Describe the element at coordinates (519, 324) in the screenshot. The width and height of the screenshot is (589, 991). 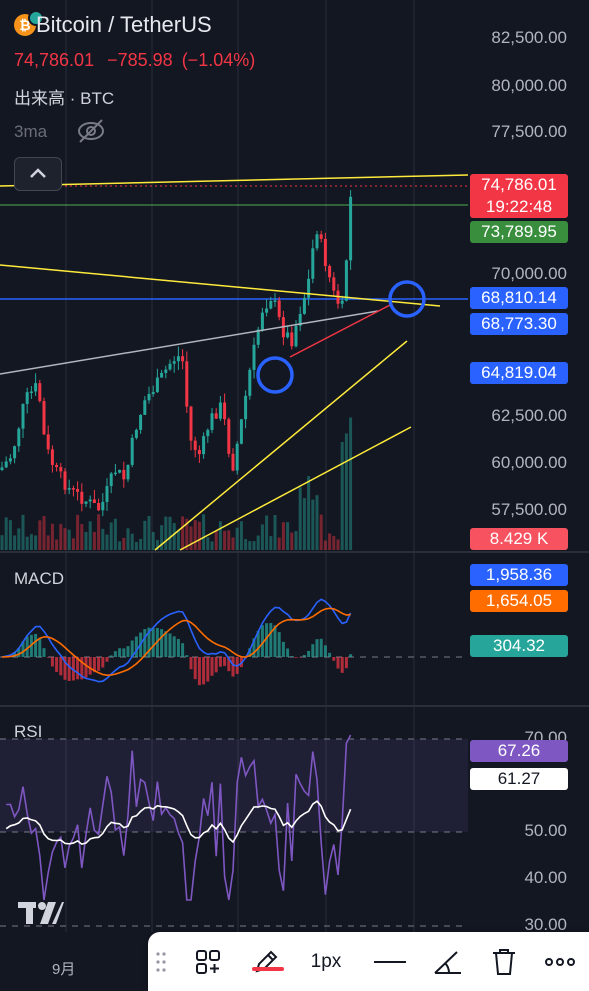
I see `drawing-price-tag: 68,773.30` at that location.